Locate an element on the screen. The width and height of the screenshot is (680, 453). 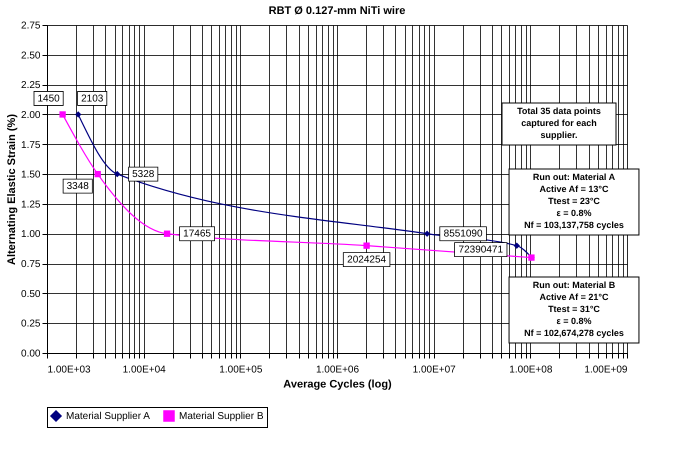
y-tick-label: 0.00 is located at coordinates (31, 354).